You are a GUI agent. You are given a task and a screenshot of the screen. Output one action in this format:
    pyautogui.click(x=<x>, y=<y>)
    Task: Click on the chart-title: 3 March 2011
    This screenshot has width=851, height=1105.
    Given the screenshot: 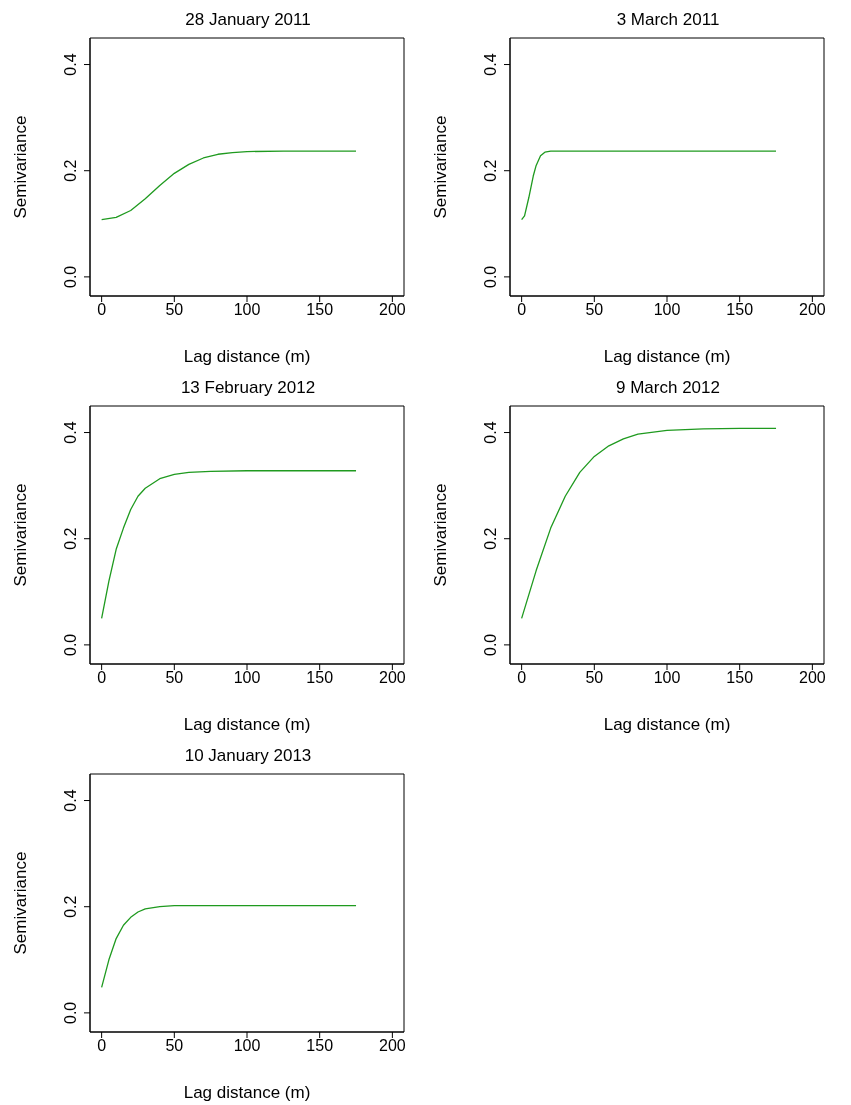 What is the action you would take?
    pyautogui.click(x=668, y=20)
    